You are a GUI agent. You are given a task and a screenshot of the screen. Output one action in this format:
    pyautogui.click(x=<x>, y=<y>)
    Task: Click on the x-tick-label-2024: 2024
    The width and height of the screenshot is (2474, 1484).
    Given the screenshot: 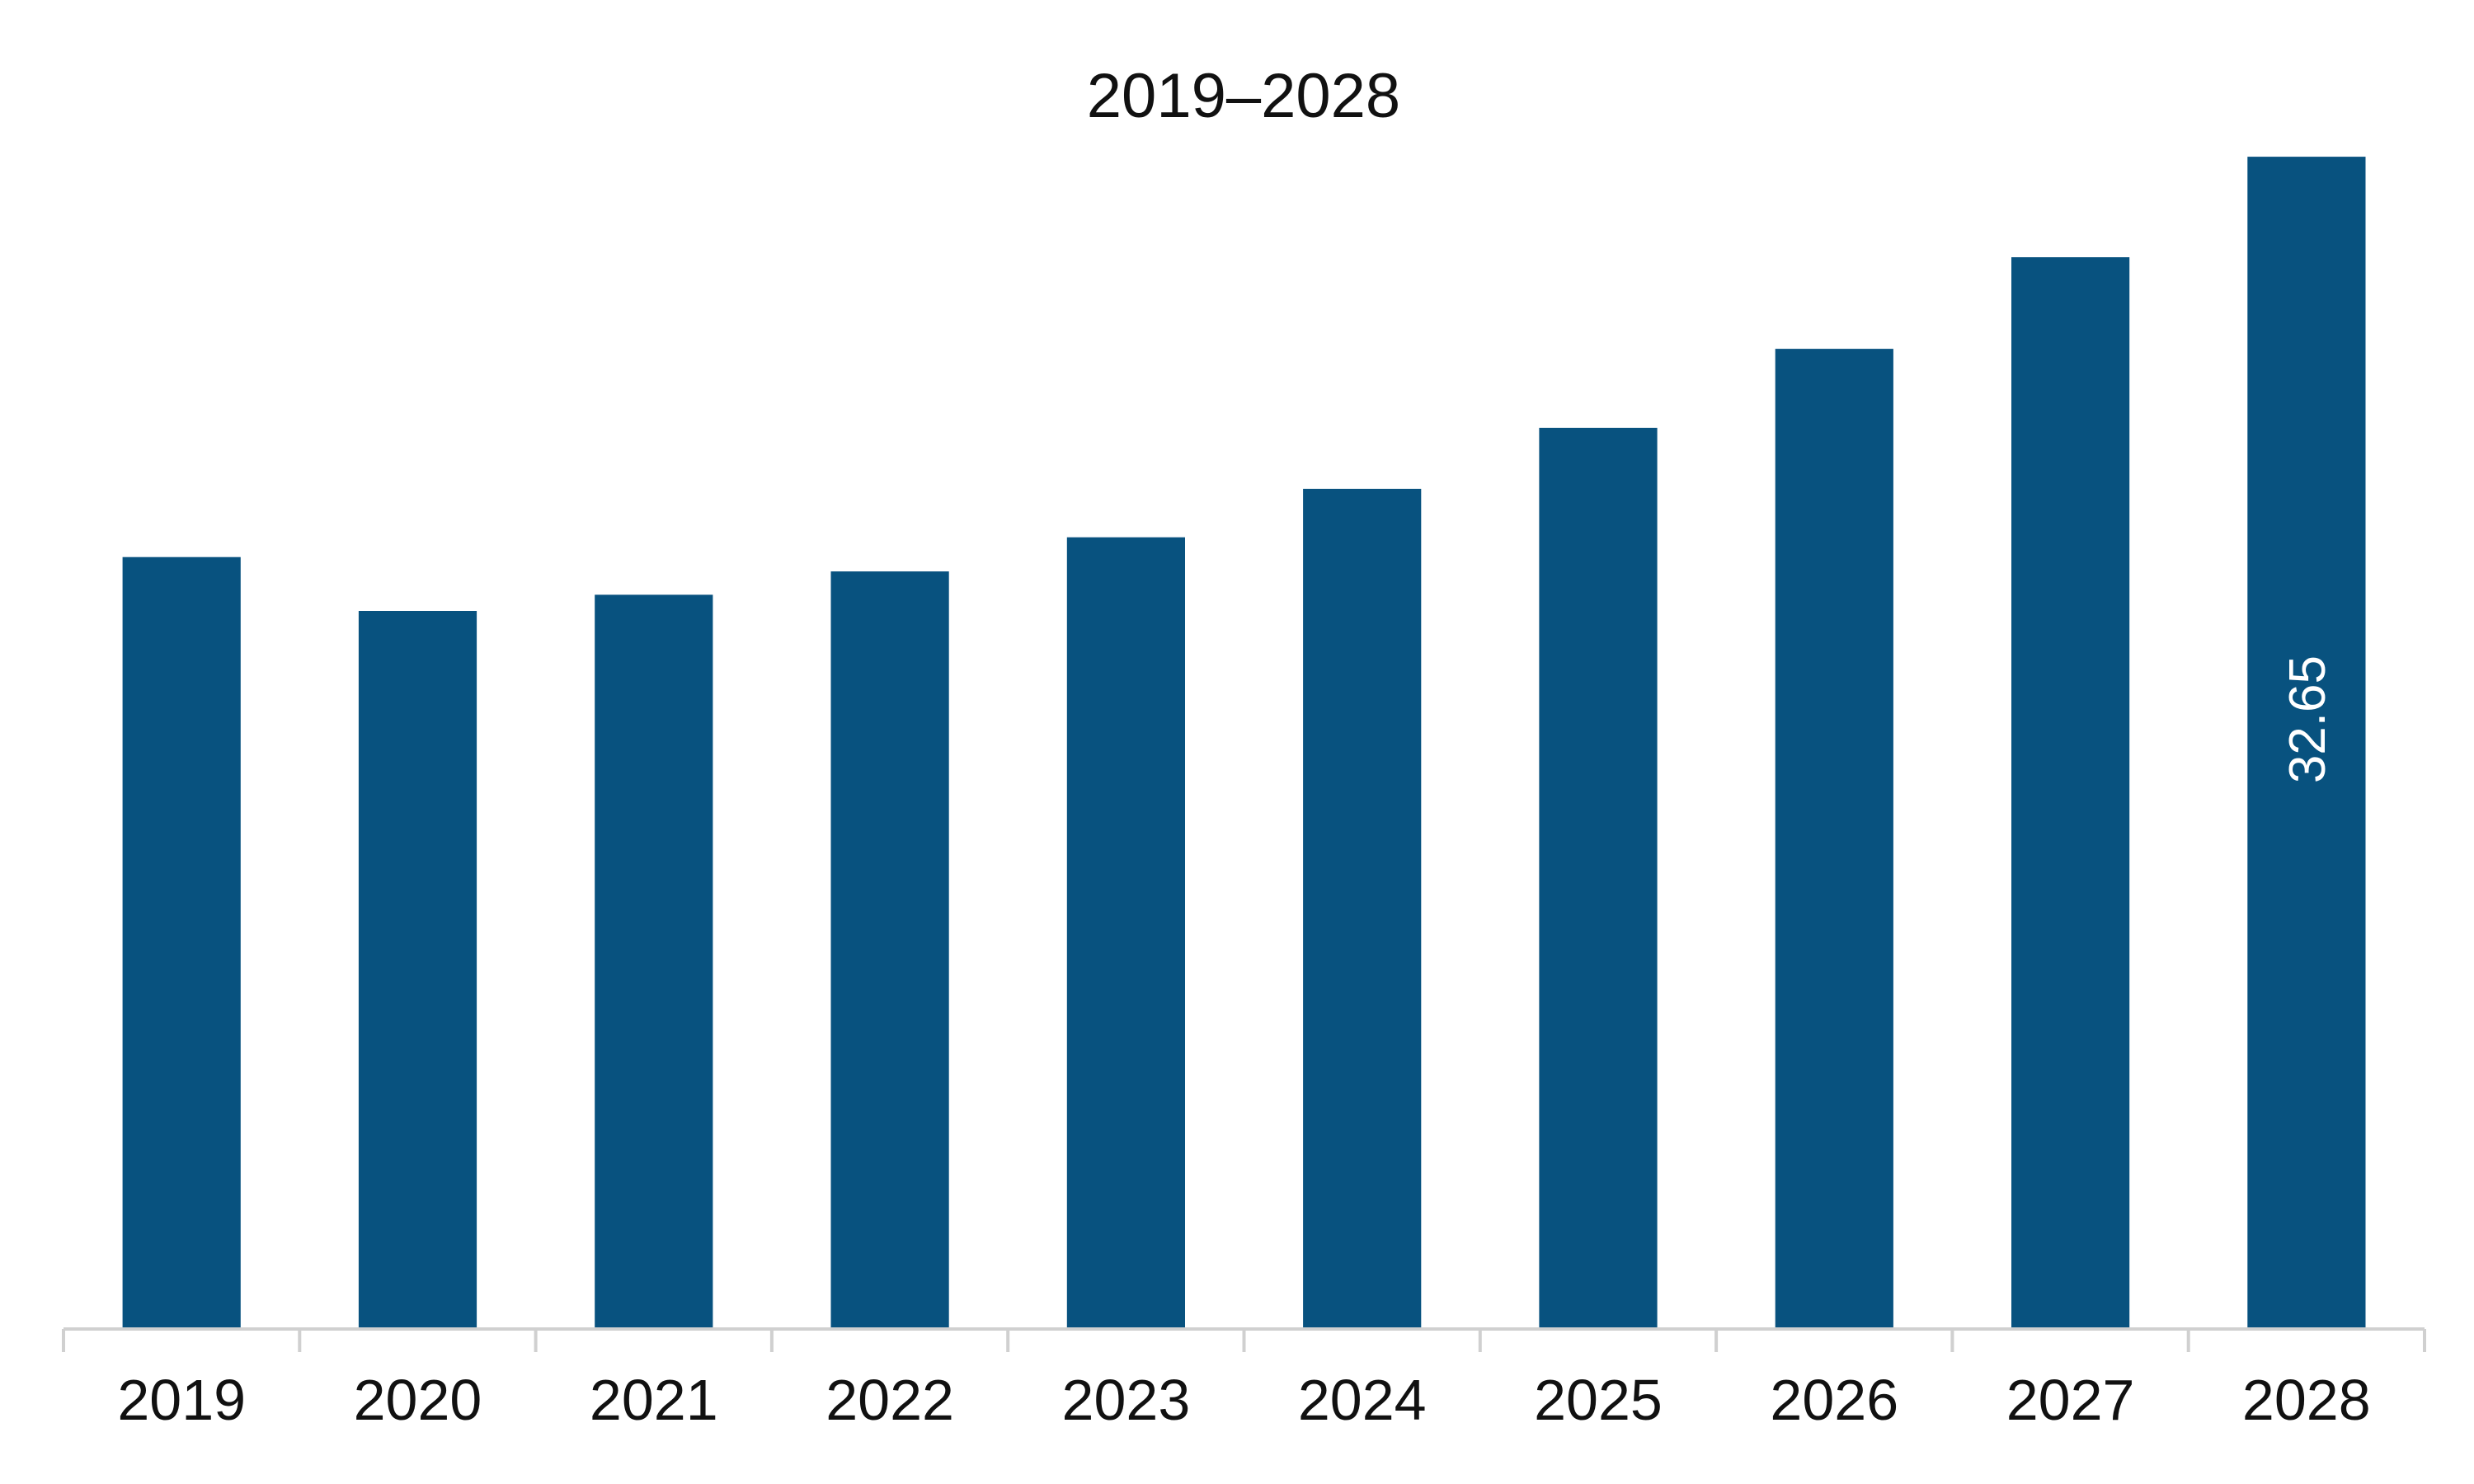 What is the action you would take?
    pyautogui.click(x=1362, y=1400)
    